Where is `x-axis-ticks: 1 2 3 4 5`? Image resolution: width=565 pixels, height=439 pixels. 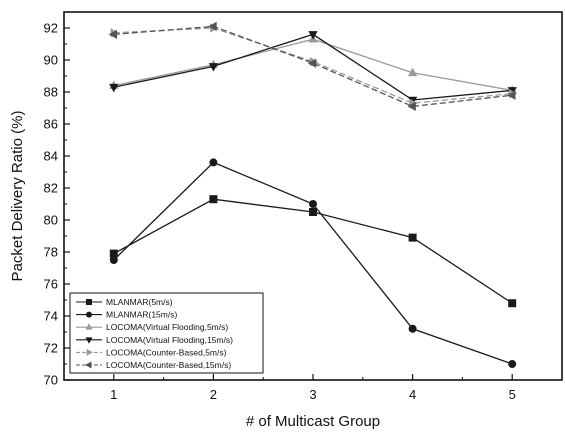
x-axis-ticks: 1 2 3 4 5 is located at coordinates (313, 388).